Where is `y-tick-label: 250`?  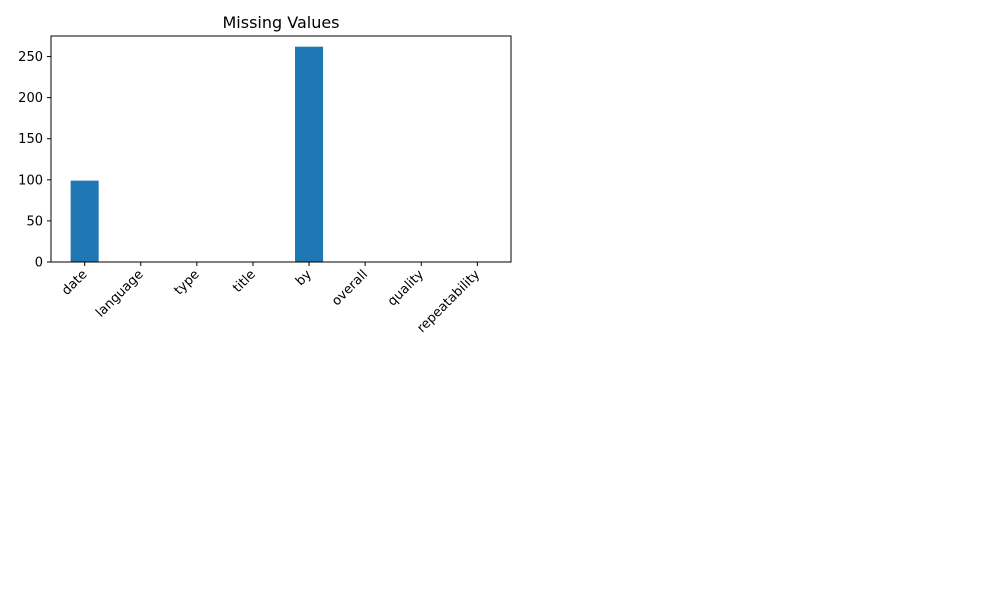 y-tick-label: 250 is located at coordinates (30, 57).